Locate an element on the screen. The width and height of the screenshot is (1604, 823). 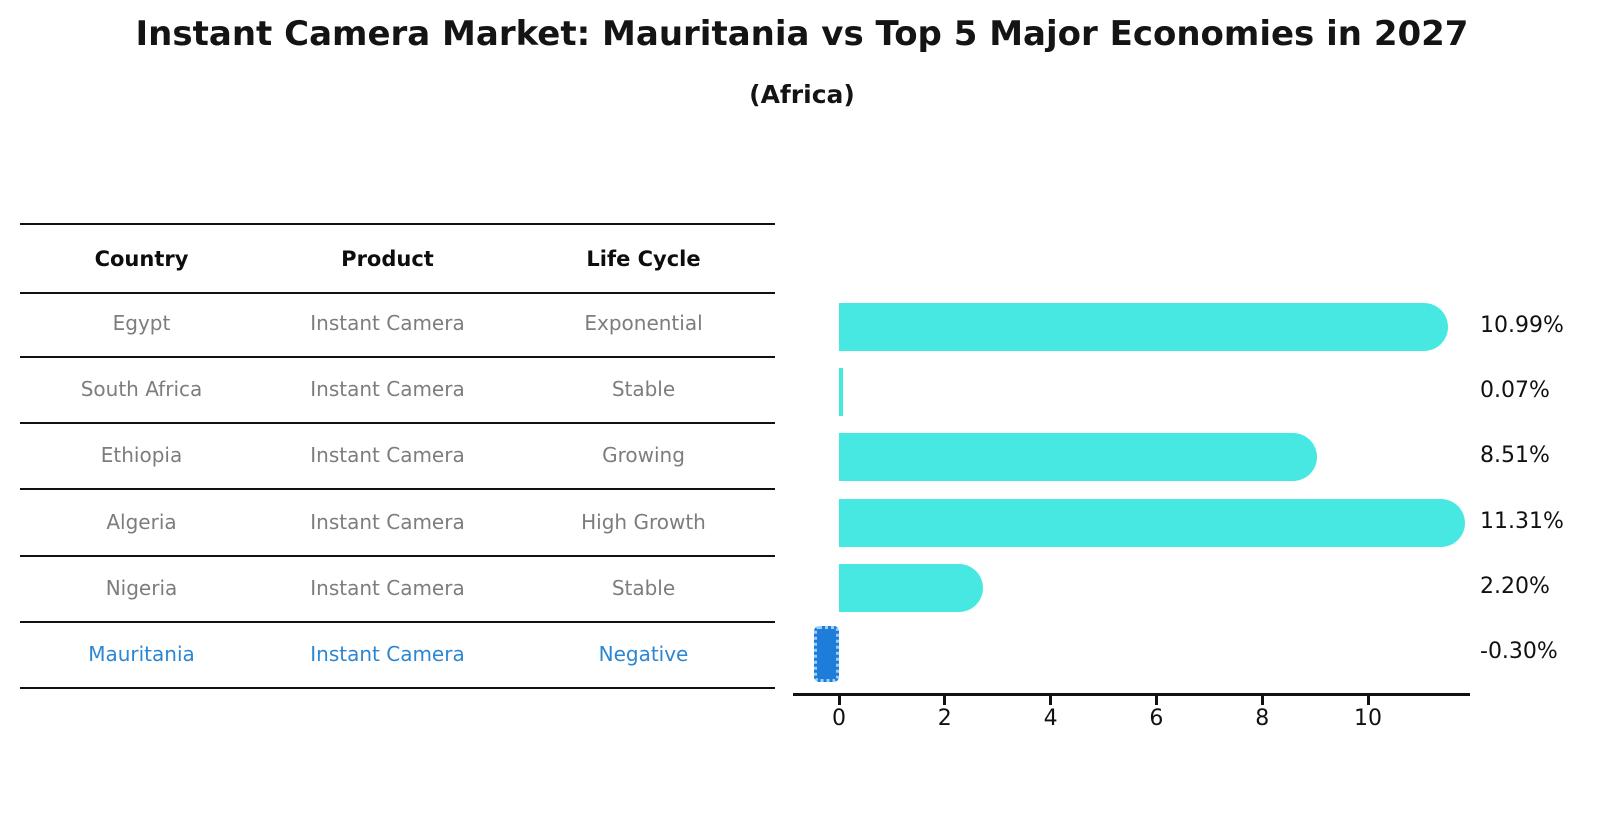
value-label-mauritania: -0.30% is located at coordinates (1519, 651).